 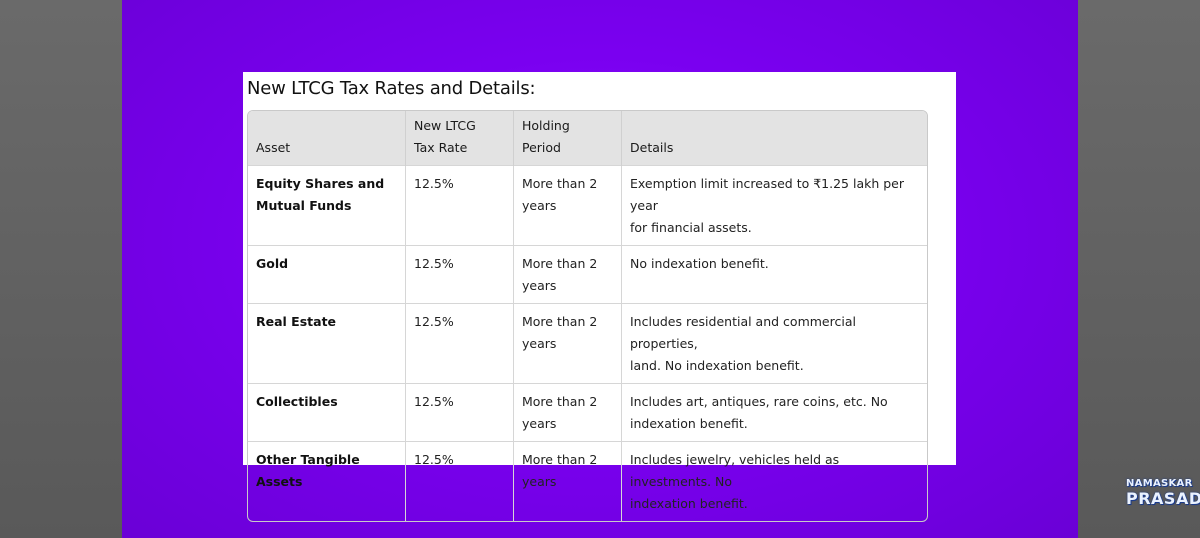 I want to click on cell-asset-line1: Real Estate, so click(x=296, y=321).